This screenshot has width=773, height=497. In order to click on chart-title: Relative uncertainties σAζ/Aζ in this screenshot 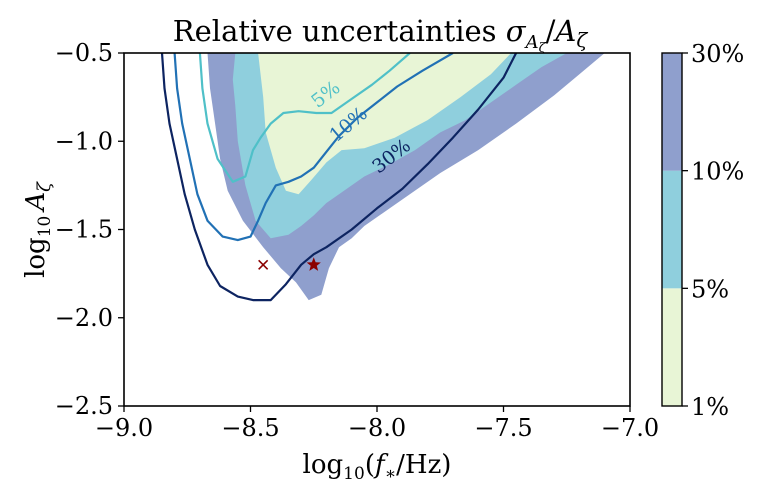, I will do `click(381, 35)`.